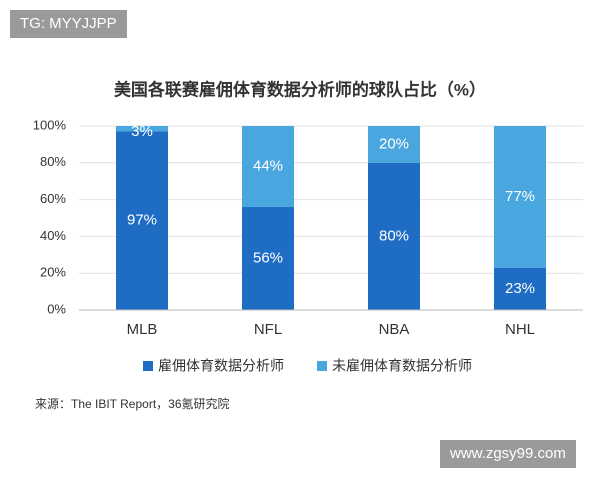 The image size is (600, 480). I want to click on value-label: 3%, so click(142, 131).